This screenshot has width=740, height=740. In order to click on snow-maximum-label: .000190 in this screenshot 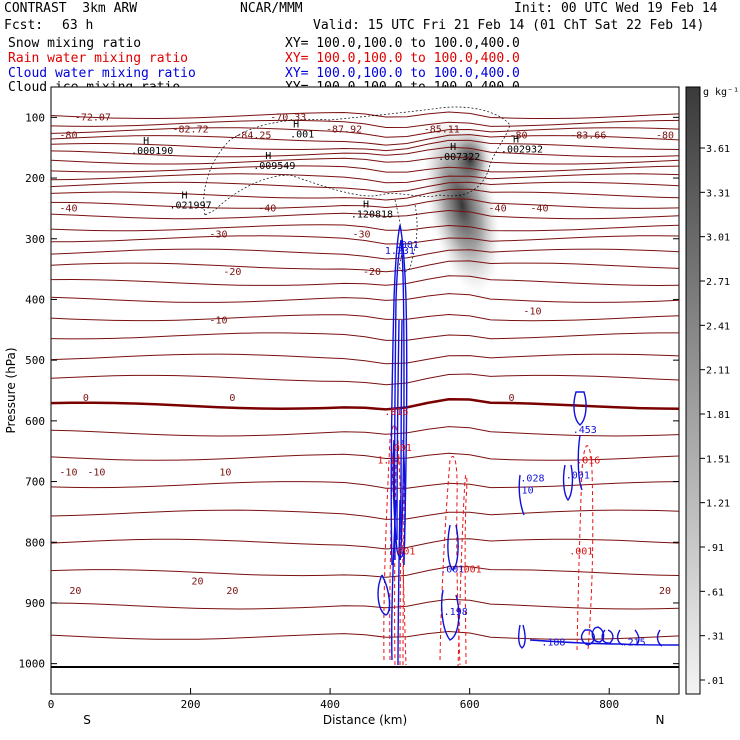, I will do `click(152, 151)`.